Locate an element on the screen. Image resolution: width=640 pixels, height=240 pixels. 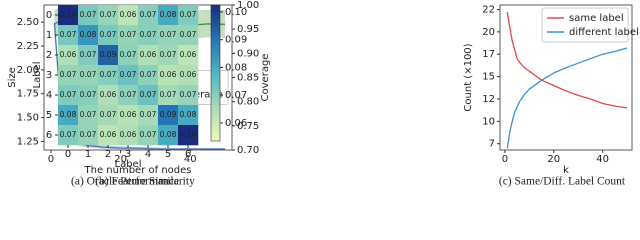
y-tick-label: 6 is located at coordinates (49, 135).